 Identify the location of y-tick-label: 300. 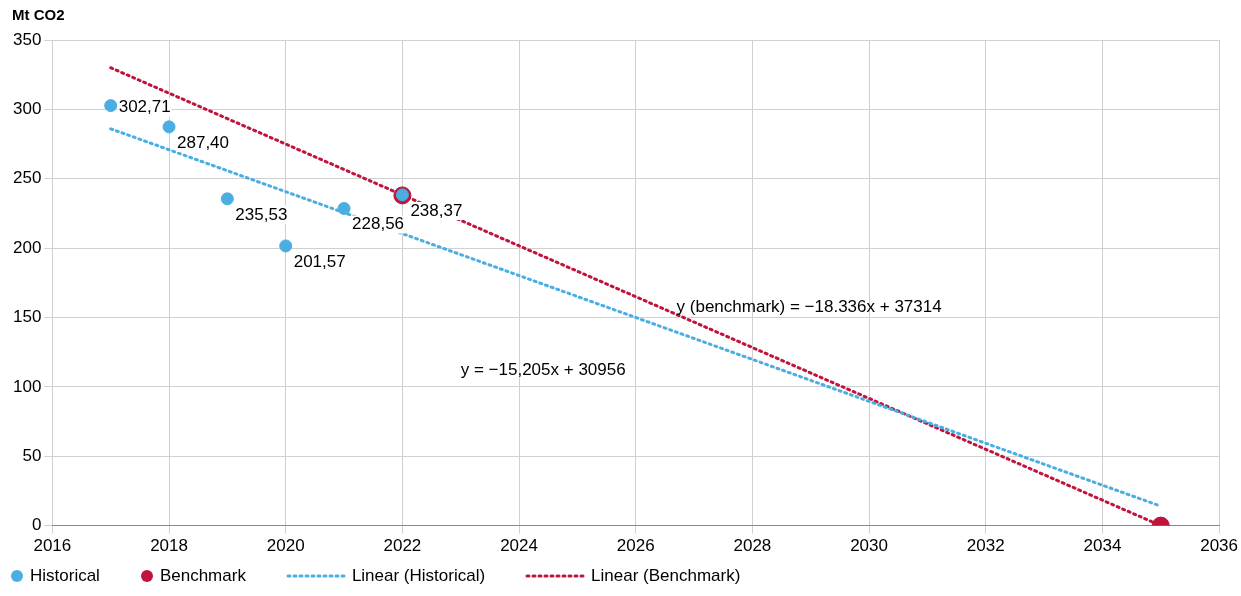
(27, 109).